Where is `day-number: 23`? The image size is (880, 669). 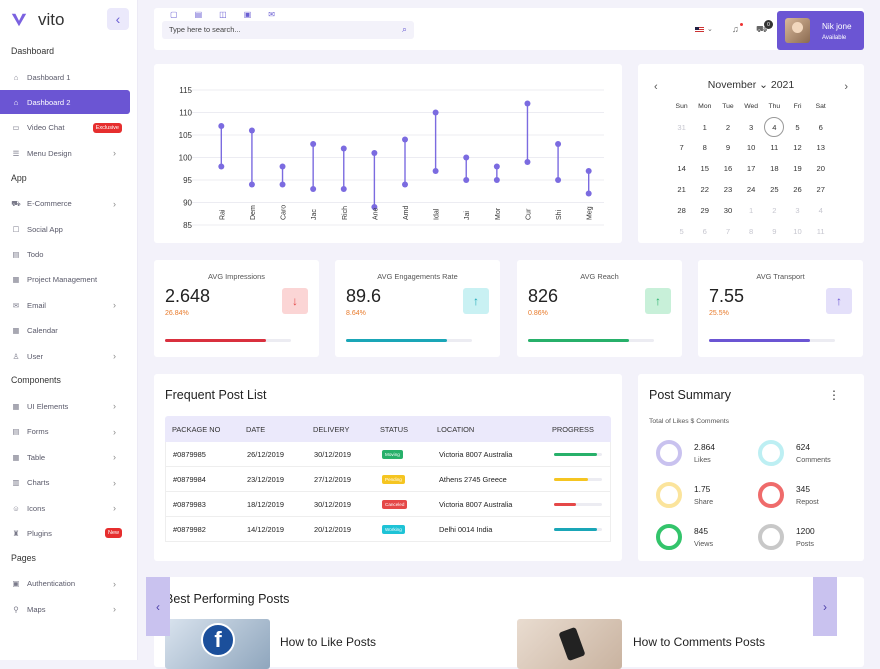
day-number: 23 is located at coordinates (728, 190).